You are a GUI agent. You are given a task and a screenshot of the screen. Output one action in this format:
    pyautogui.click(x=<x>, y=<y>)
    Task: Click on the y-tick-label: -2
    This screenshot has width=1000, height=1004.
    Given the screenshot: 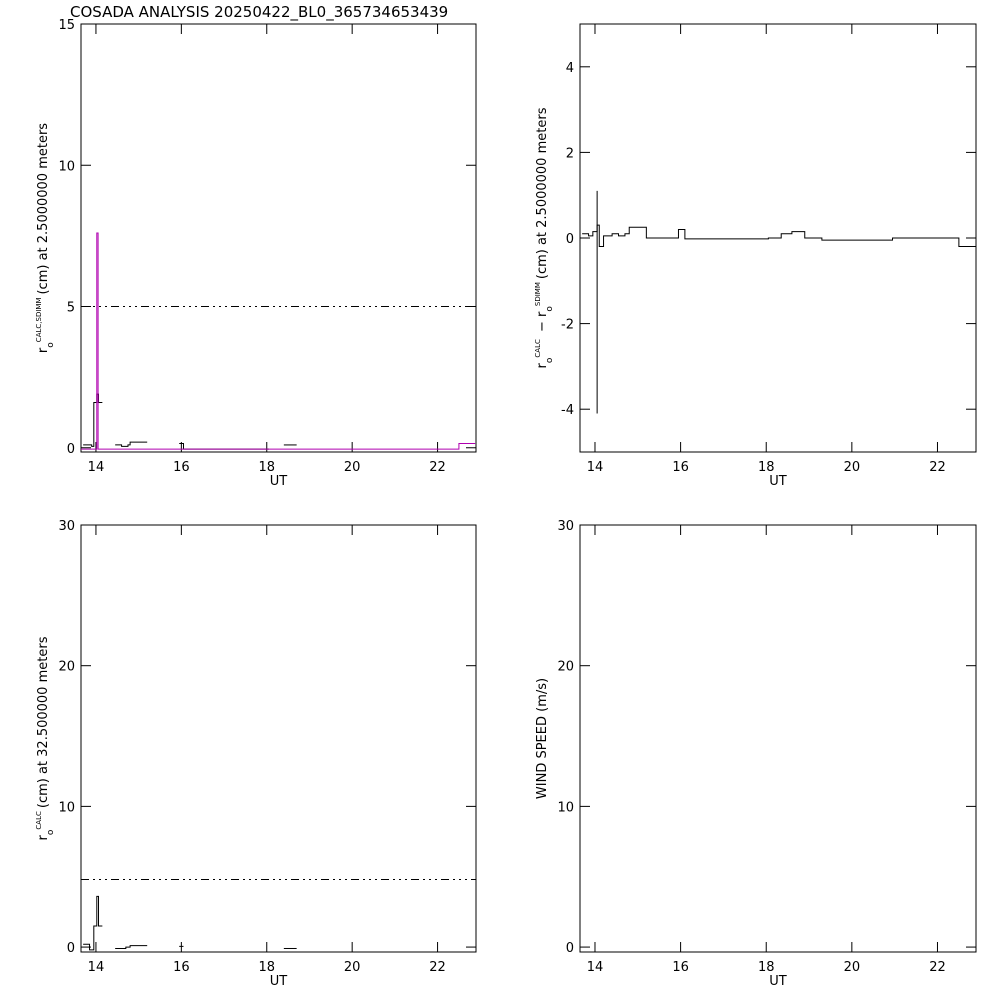 What is the action you would take?
    pyautogui.click(x=567, y=325)
    